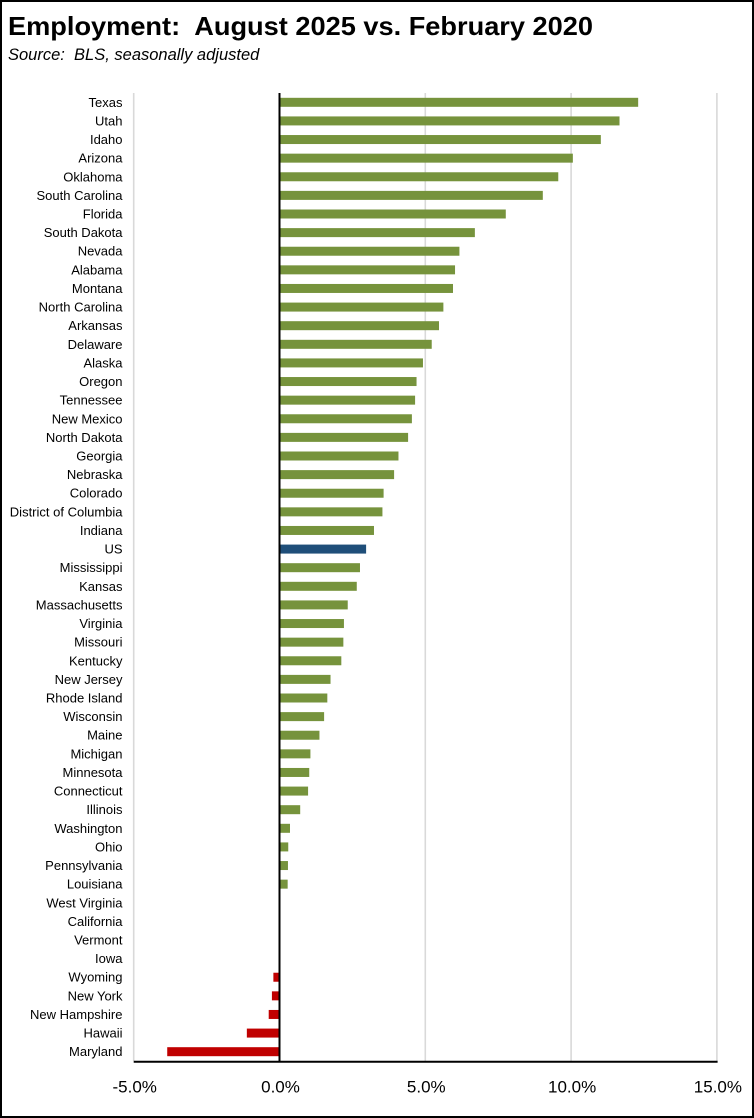  What do you see at coordinates (84, 437) in the screenshot?
I see `svg-text: North Dakota` at bounding box center [84, 437].